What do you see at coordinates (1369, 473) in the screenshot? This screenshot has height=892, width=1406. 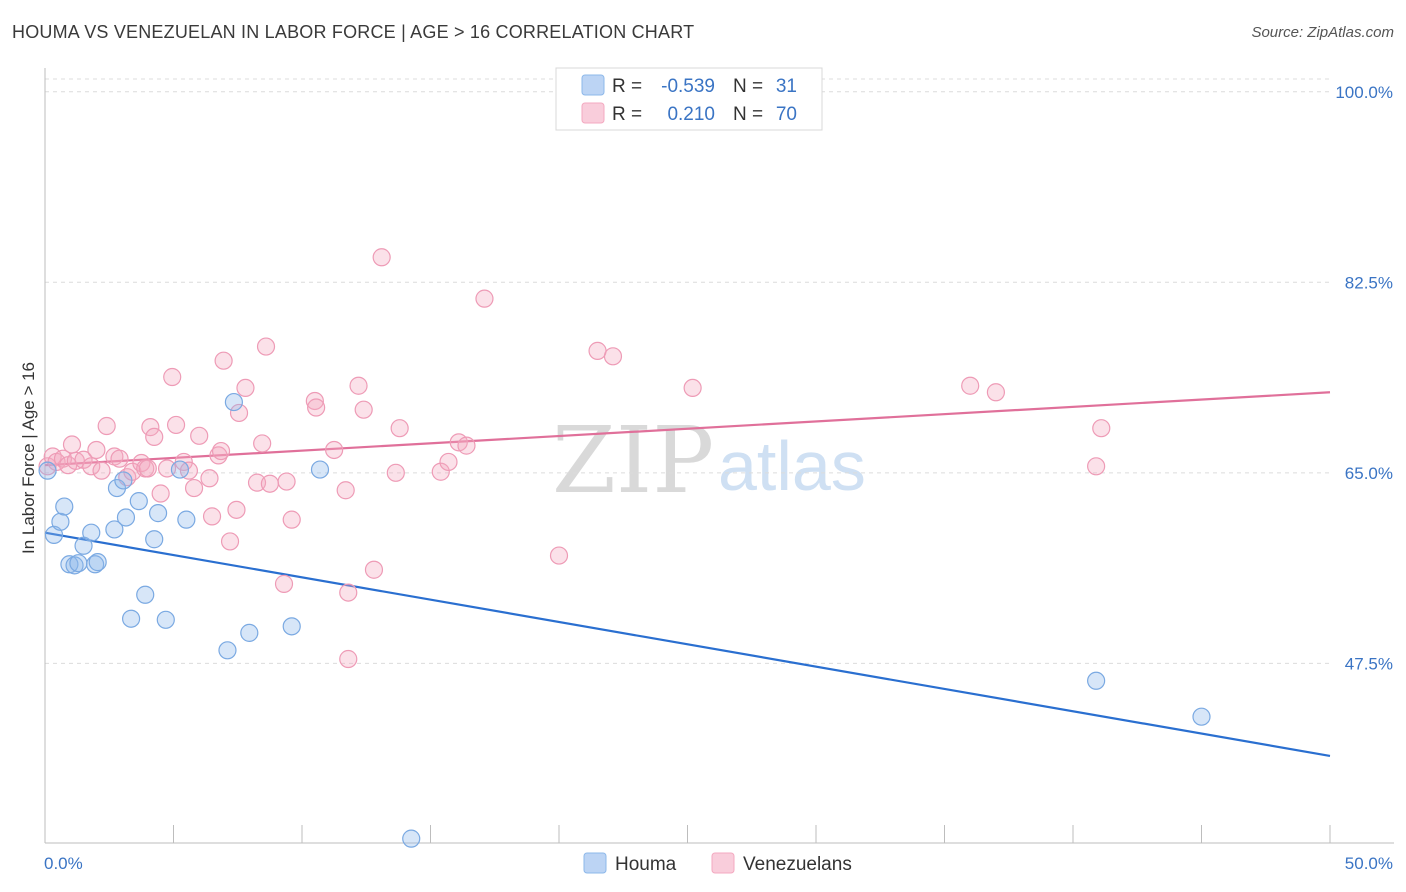 I see `y-tick-label: 65.0%` at bounding box center [1369, 473].